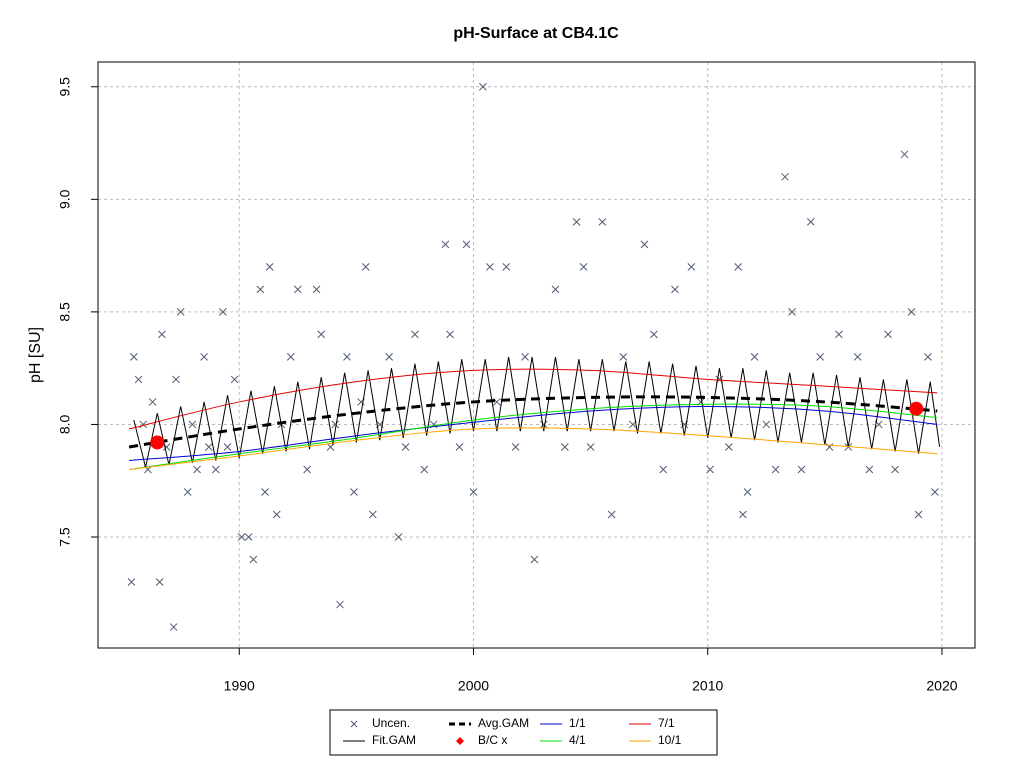 This screenshot has height=768, width=1024. What do you see at coordinates (503, 723) in the screenshot?
I see `legend-label: Avg.GAM` at bounding box center [503, 723].